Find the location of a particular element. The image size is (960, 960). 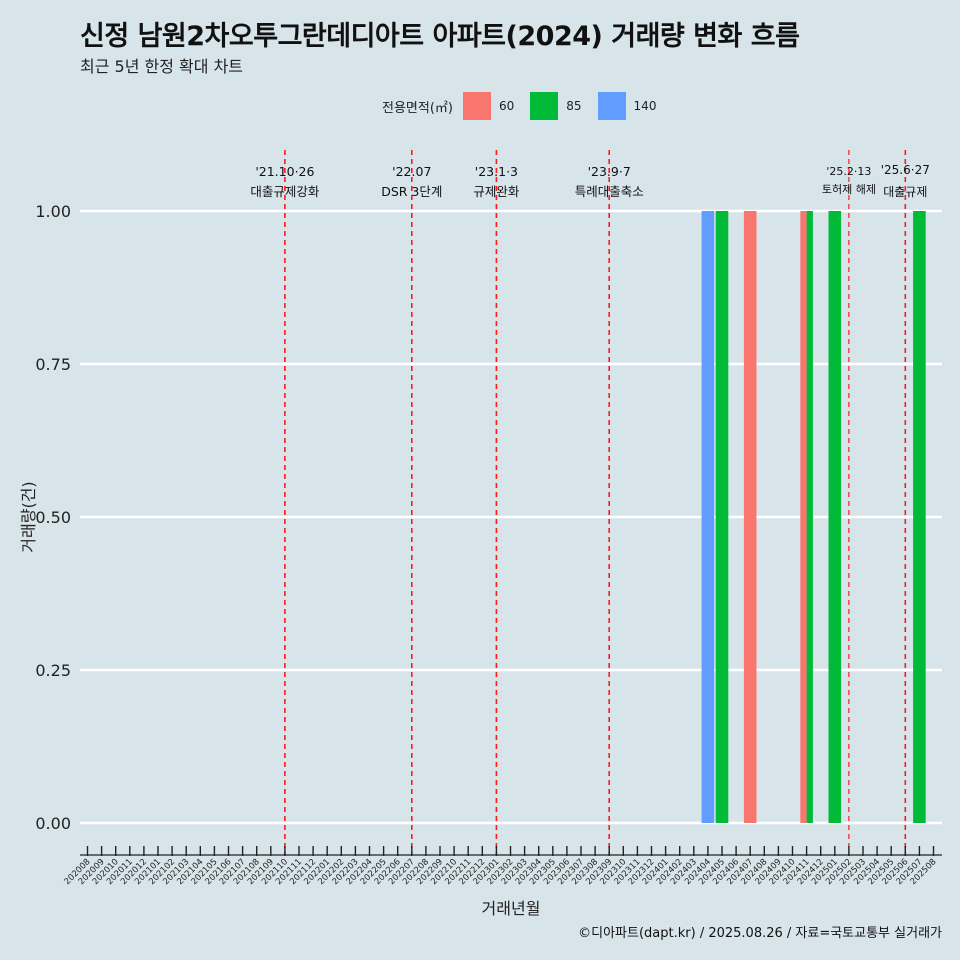

y-tick-label-0.00: 0.00 is located at coordinates (53, 823).